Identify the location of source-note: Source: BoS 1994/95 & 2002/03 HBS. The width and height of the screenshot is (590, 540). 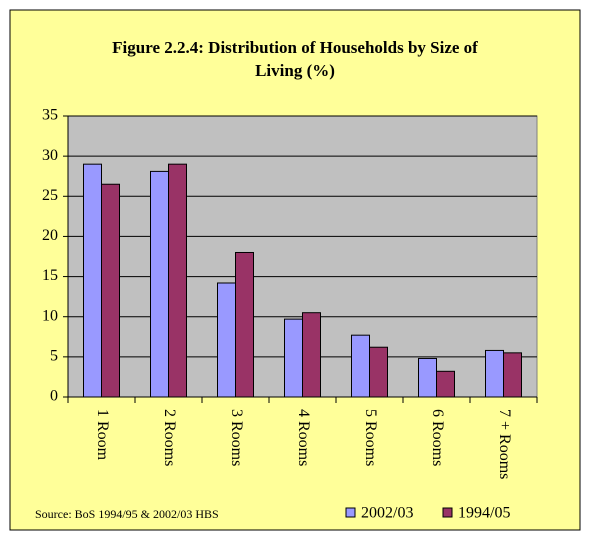
(127, 514).